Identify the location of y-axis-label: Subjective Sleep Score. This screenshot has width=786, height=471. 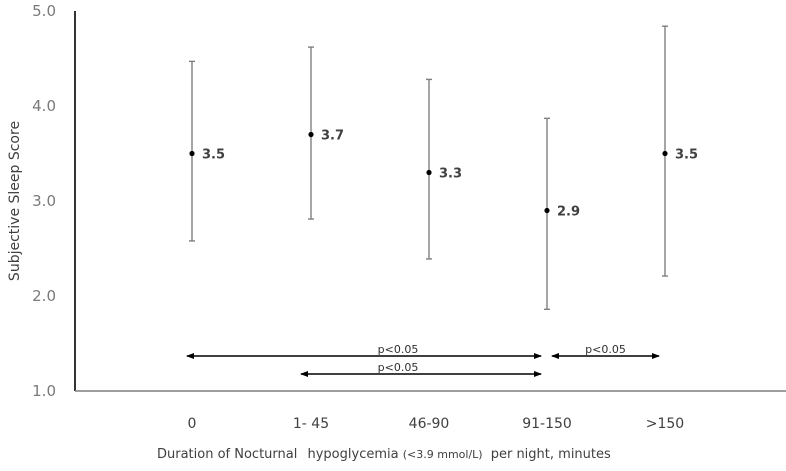
(15, 201).